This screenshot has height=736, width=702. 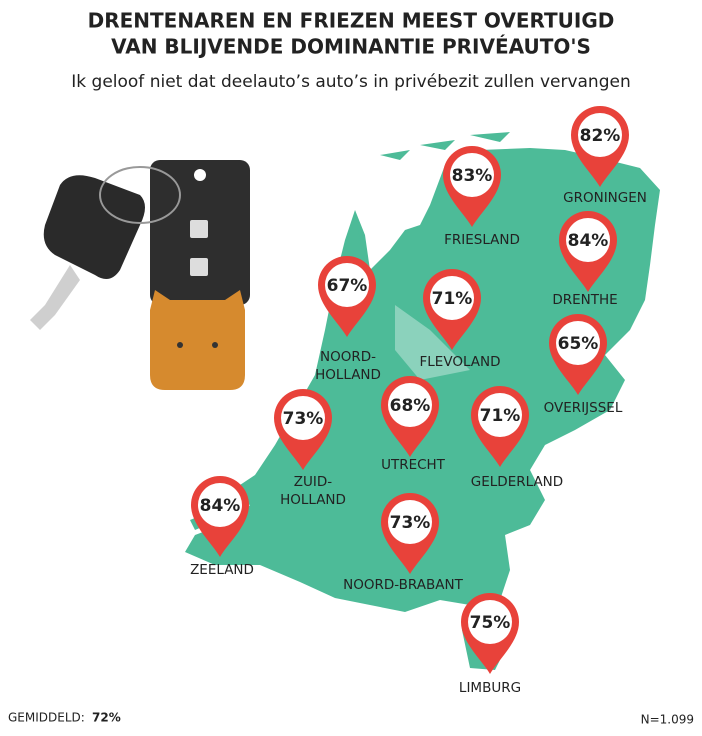 What do you see at coordinates (106, 718) in the screenshot?
I see `average-value: 72%` at bounding box center [106, 718].